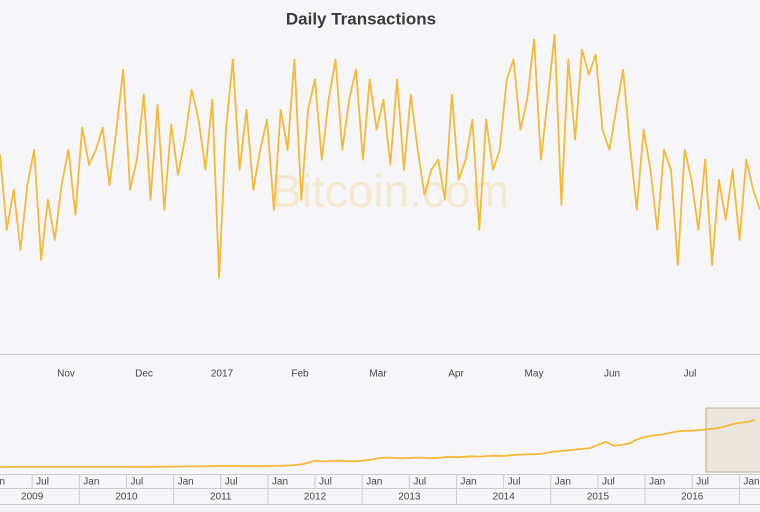 The height and width of the screenshot is (512, 760). I want to click on year-label: 2012, so click(315, 497).